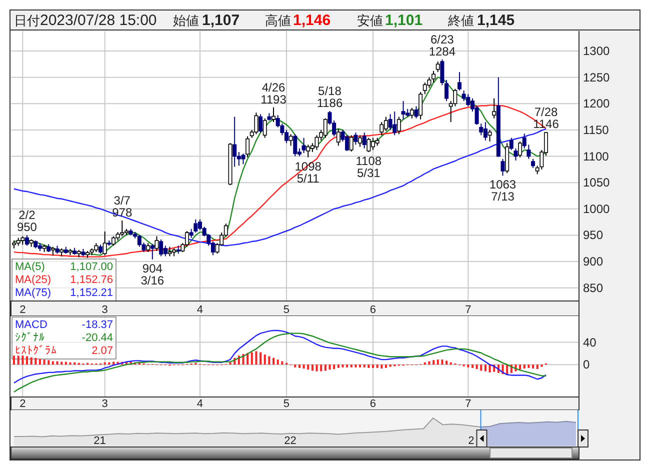  What do you see at coordinates (290, 441) in the screenshot?
I see `x-tick-label: 22` at bounding box center [290, 441].